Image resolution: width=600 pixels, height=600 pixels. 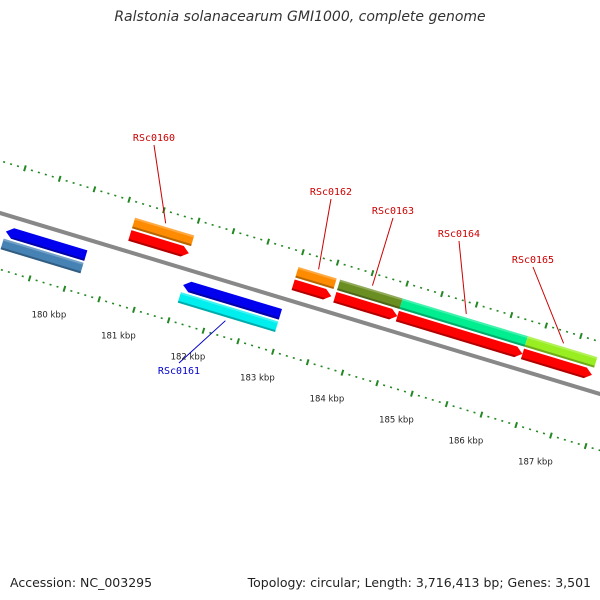 What do you see at coordinates (81, 582) in the screenshot?
I see `accession-text: Accession: NC_003295` at bounding box center [81, 582].